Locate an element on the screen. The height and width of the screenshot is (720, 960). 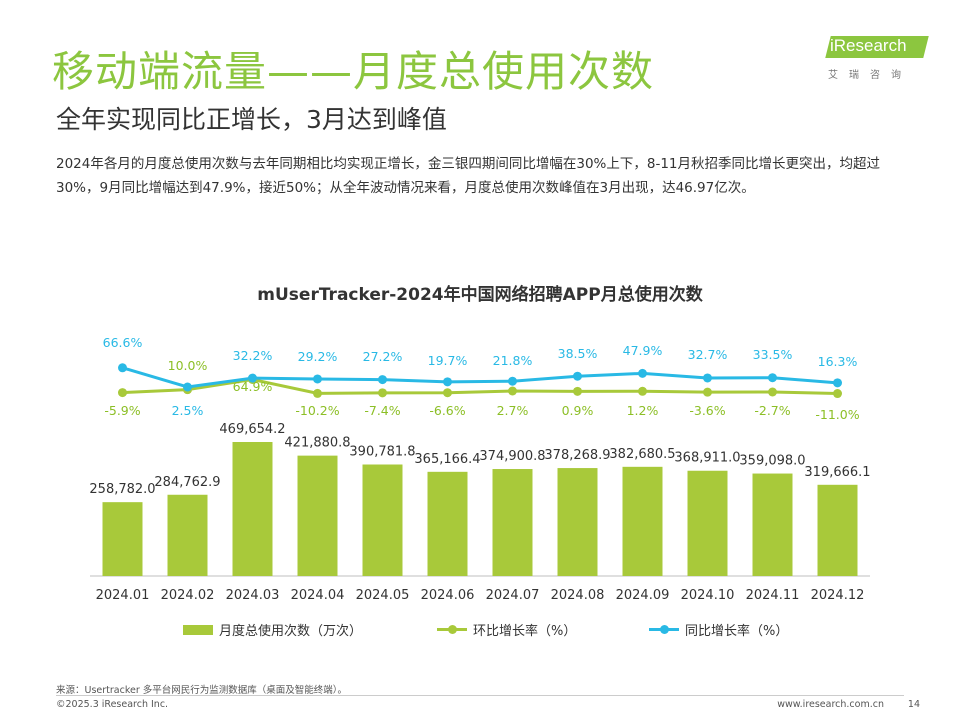
chart-legend: 月度总使用次数（万次） 环比增长率（%） 同比增长率（%） is located at coordinates (480, 630).